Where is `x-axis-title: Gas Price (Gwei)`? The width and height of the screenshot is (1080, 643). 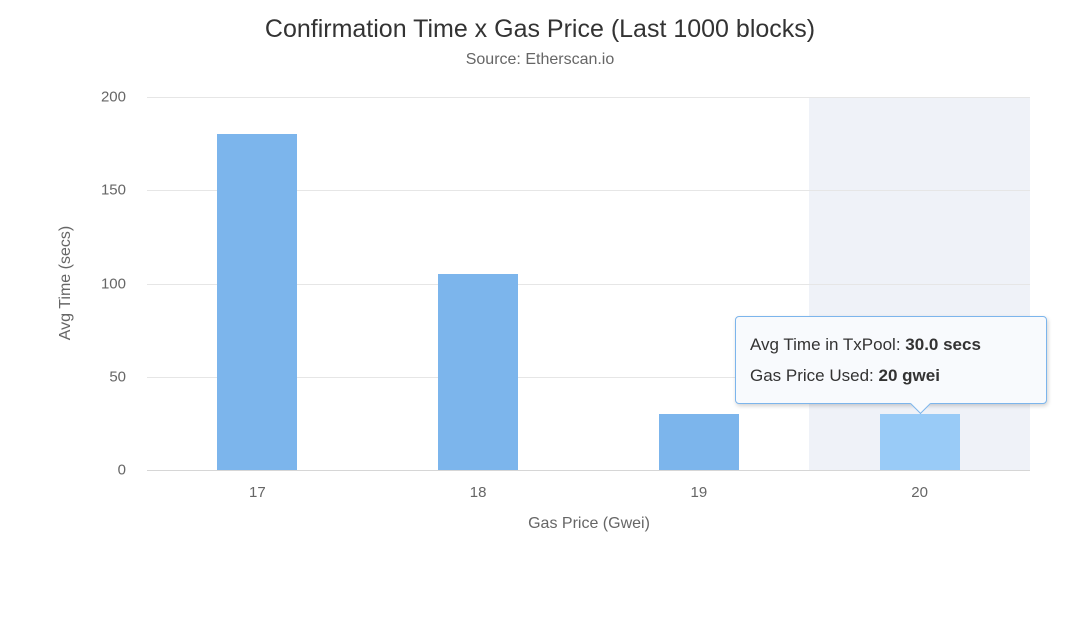 x-axis-title: Gas Price (Gwei) is located at coordinates (589, 523).